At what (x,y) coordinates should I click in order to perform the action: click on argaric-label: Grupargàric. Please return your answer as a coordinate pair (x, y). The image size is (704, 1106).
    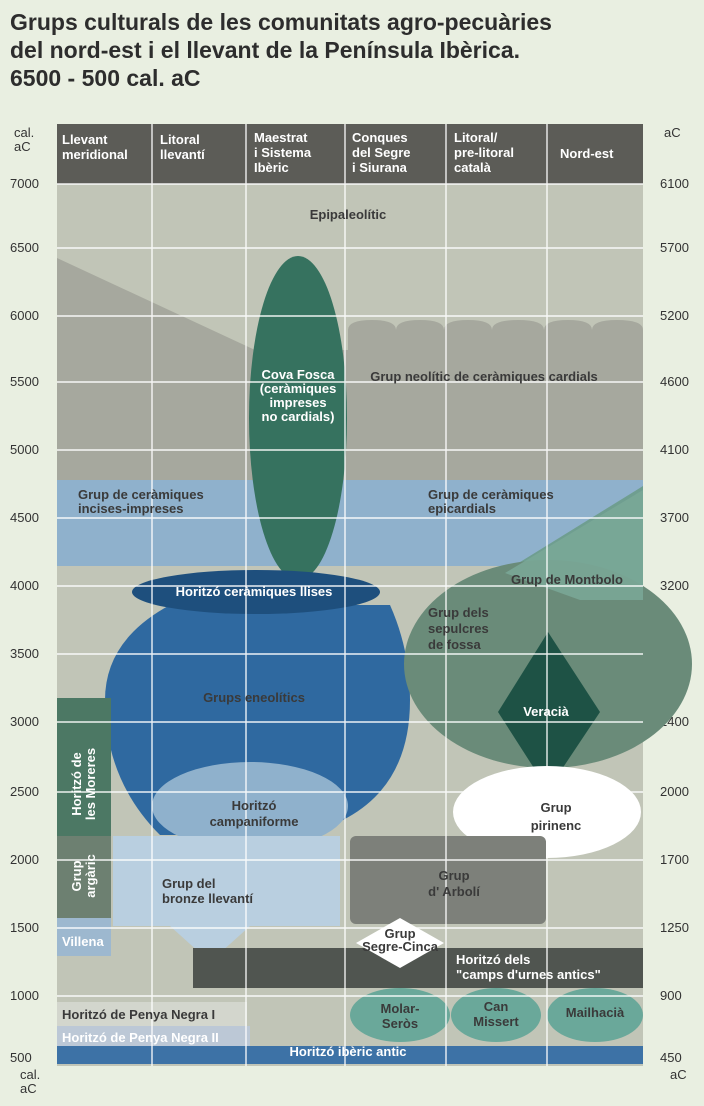
    Looking at the image, I should click on (83, 875).